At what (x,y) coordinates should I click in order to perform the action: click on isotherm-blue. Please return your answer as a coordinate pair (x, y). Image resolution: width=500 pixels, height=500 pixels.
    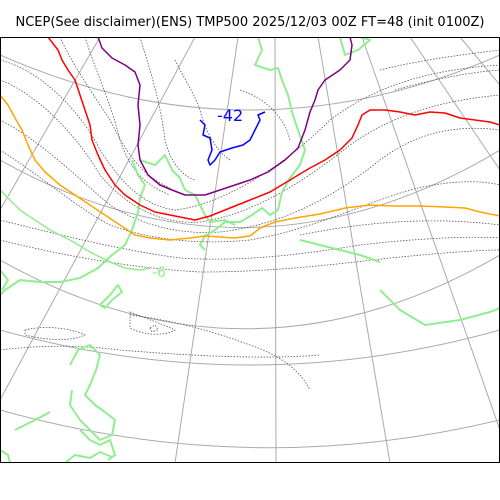
    Looking at the image, I should click on (232, 138).